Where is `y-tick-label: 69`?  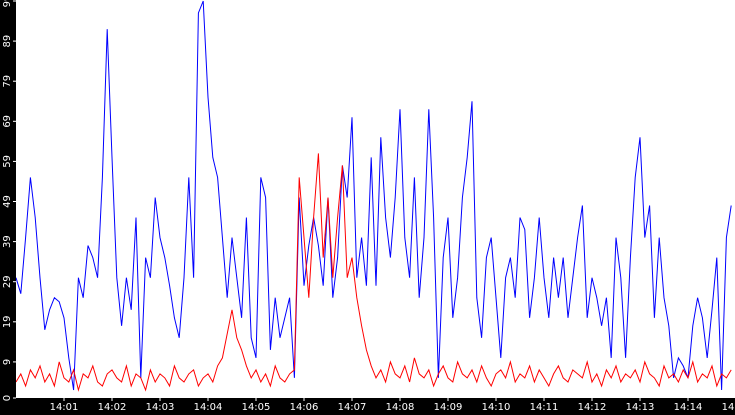
y-tick-label: 69 is located at coordinates (7, 121).